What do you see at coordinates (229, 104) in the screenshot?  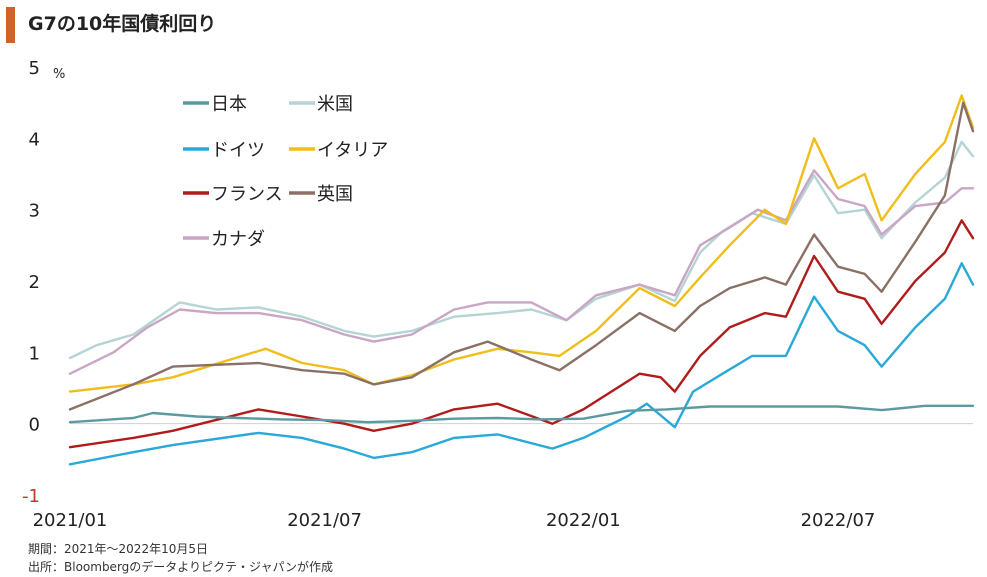 I see `legend-label: 日本` at bounding box center [229, 104].